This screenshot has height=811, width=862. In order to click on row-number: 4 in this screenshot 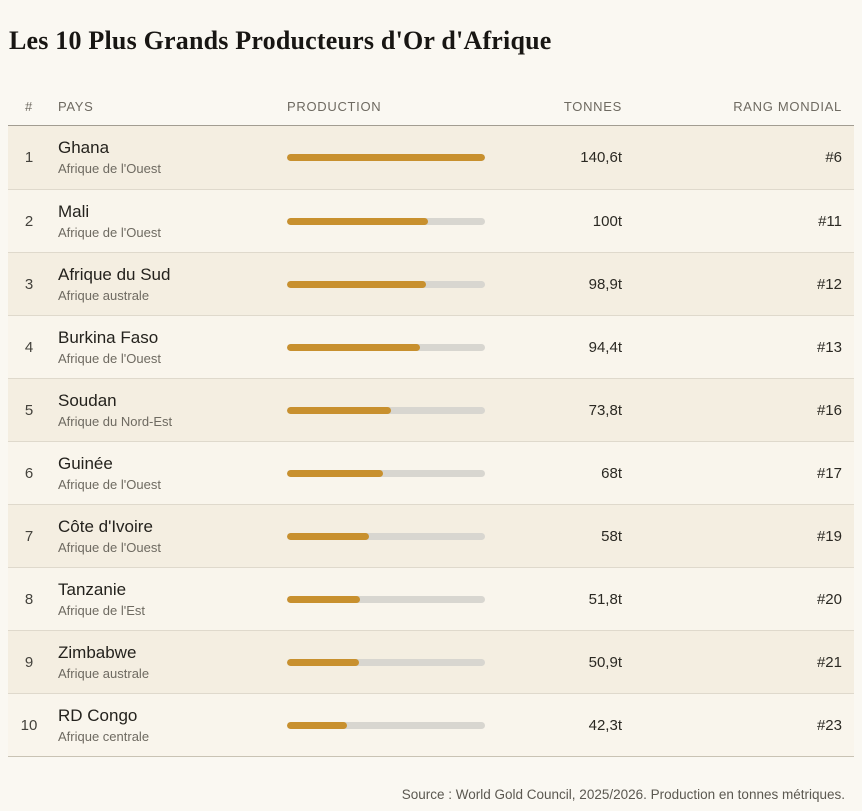, I will do `click(29, 347)`.